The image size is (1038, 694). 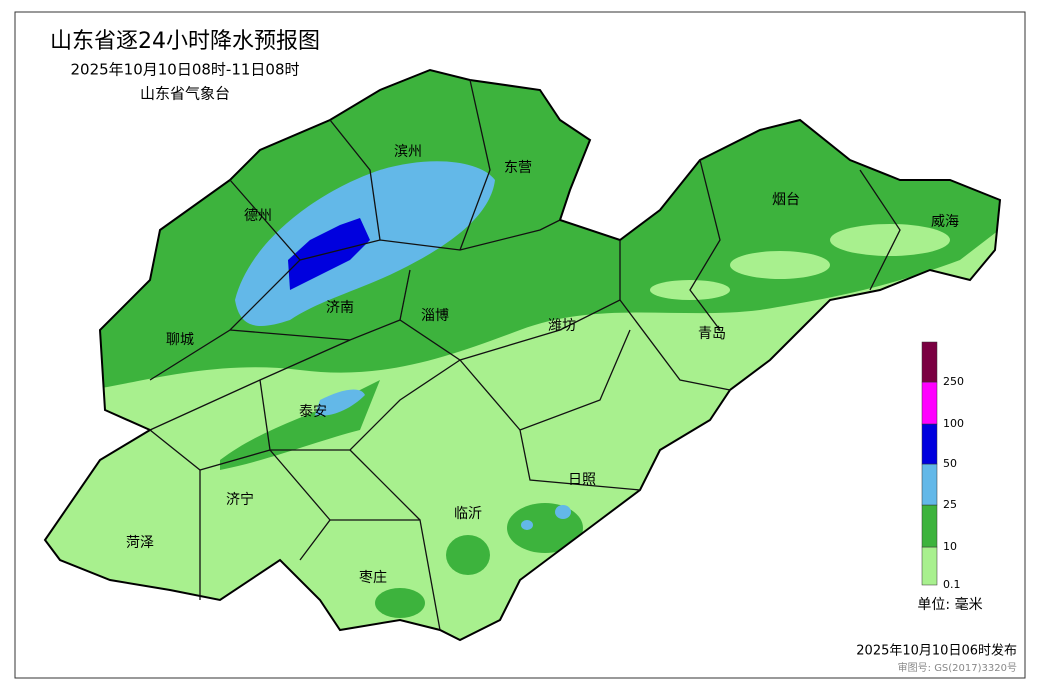 I want to click on city-label: 枣庄, so click(x=373, y=577).